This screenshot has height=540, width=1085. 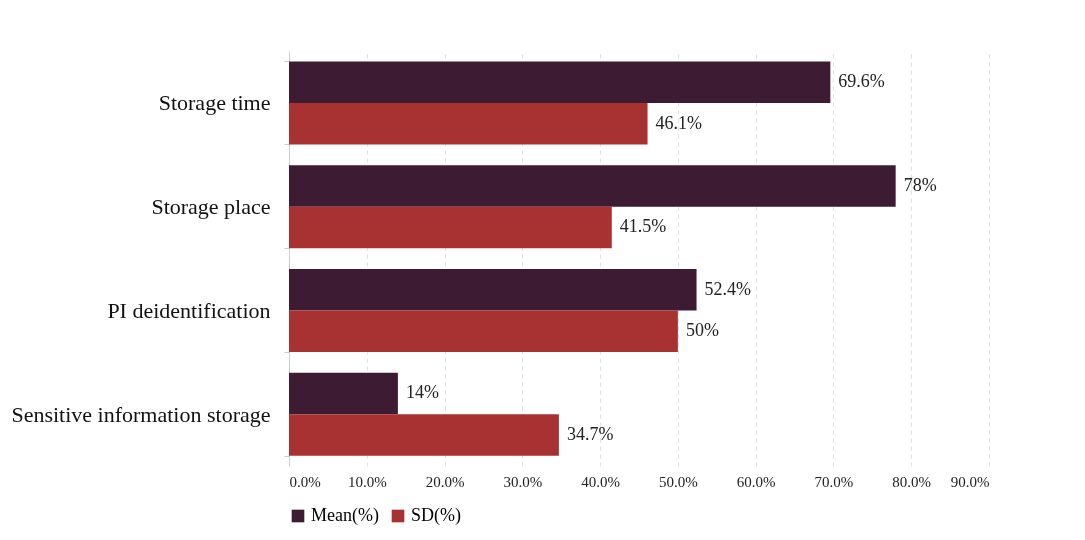 What do you see at coordinates (678, 481) in the screenshot?
I see `x-tick-label: 50.0%` at bounding box center [678, 481].